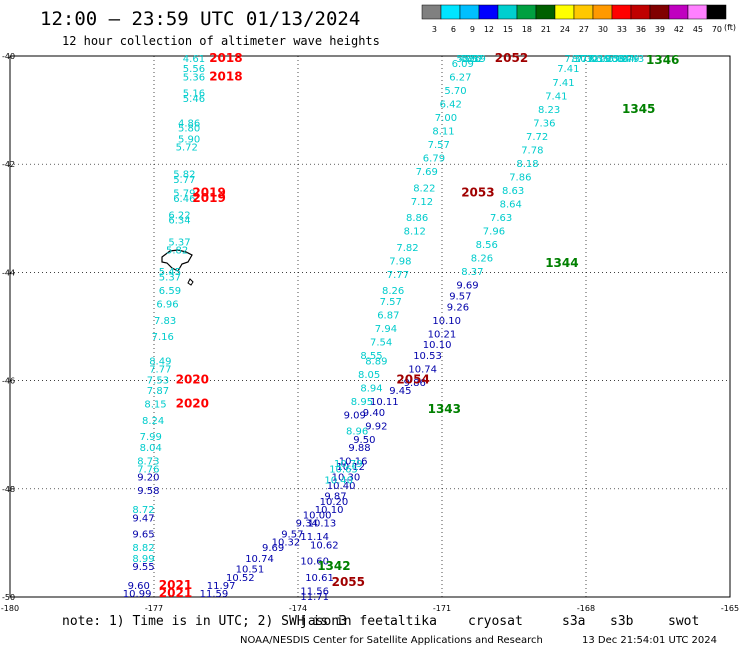  I want to click on wave-height-value: 4.86, so click(189, 123).